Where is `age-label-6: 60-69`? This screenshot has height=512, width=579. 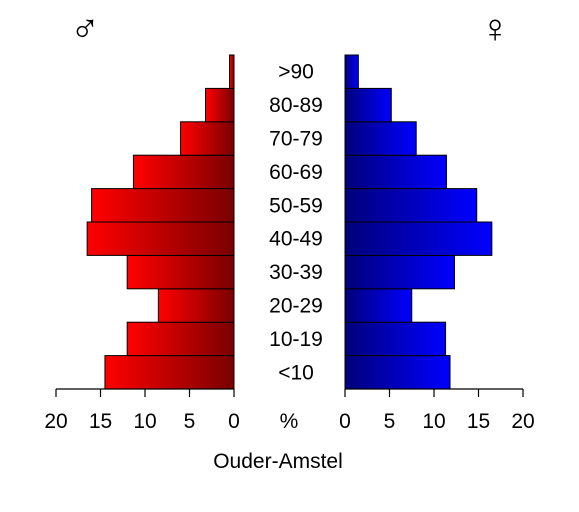
age-label-6: 60-69 is located at coordinates (296, 172).